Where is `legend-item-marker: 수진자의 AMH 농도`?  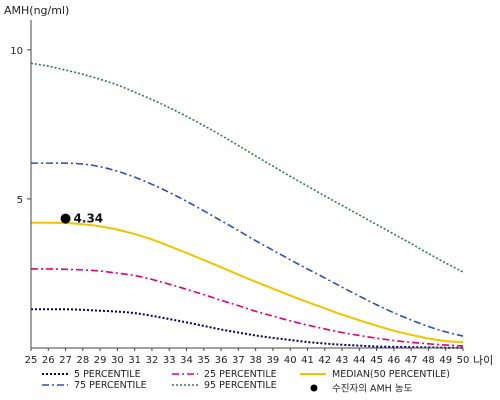 legend-item-marker: 수진자의 AMH 농도 is located at coordinates (361, 389).